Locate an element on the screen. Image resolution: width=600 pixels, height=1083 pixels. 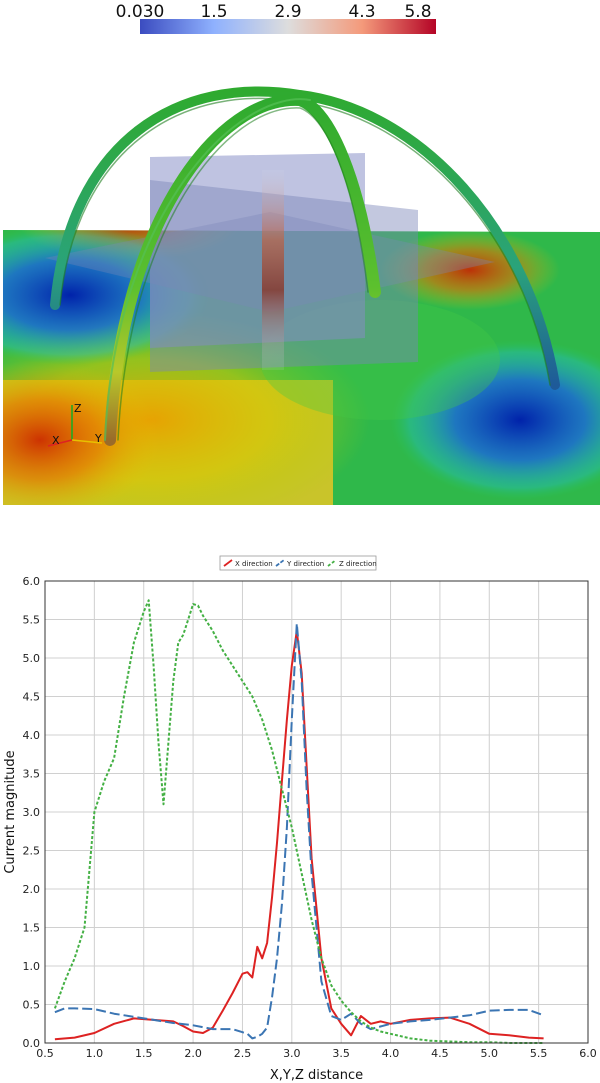
y-tick-label: 3.5 is located at coordinates (32, 774).